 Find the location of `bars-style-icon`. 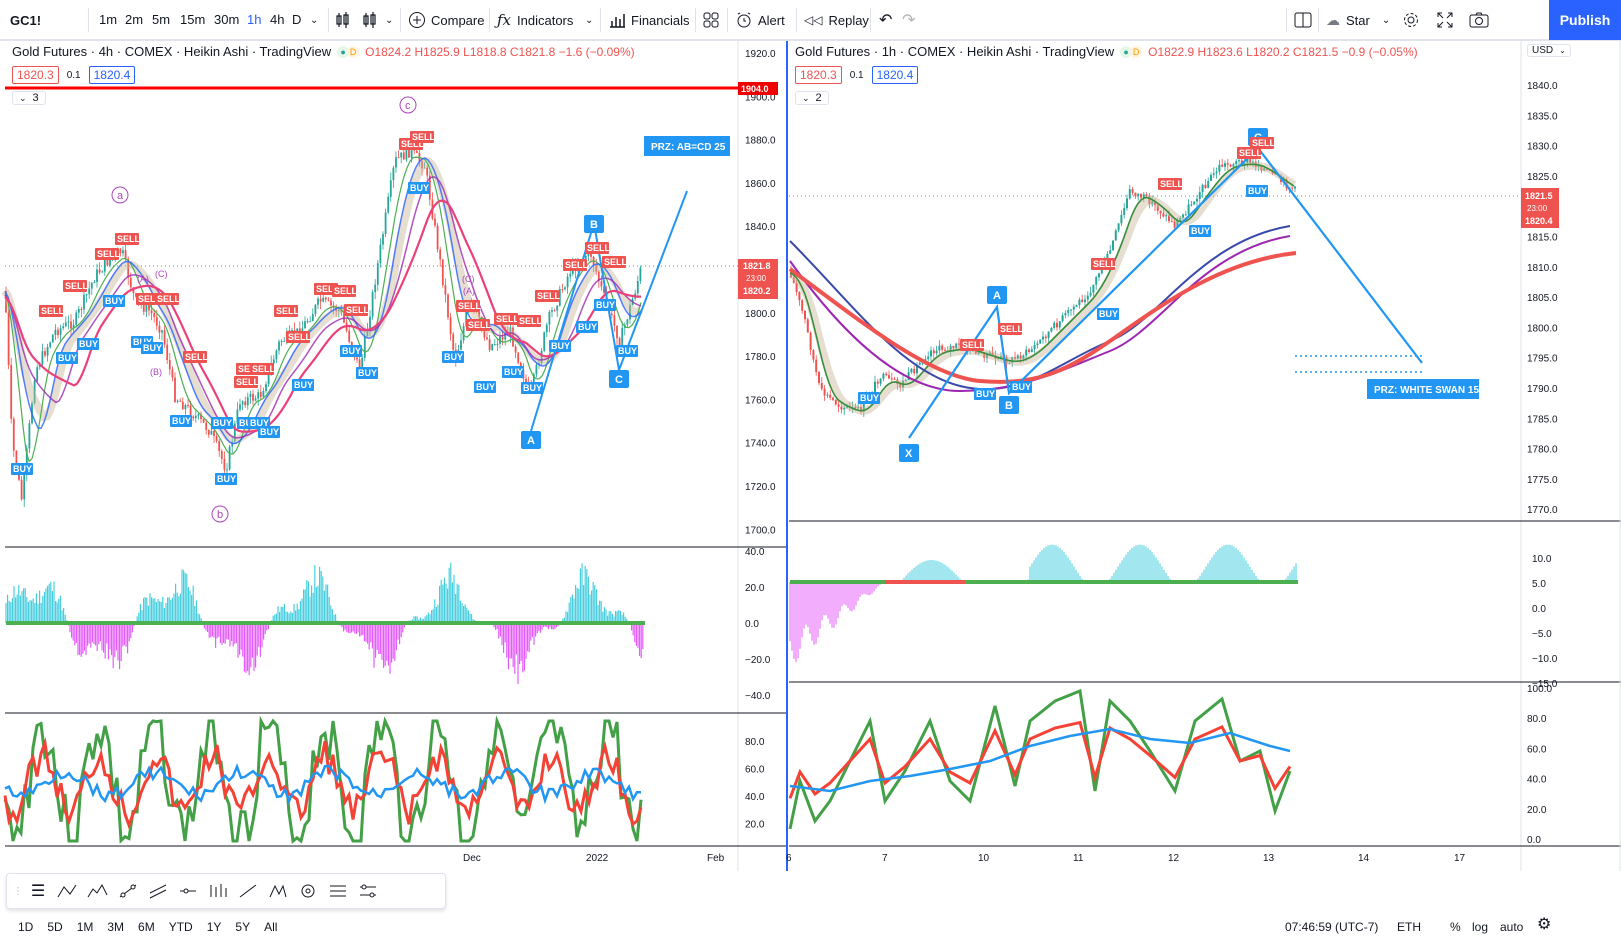

bars-style-icon is located at coordinates (343, 20).